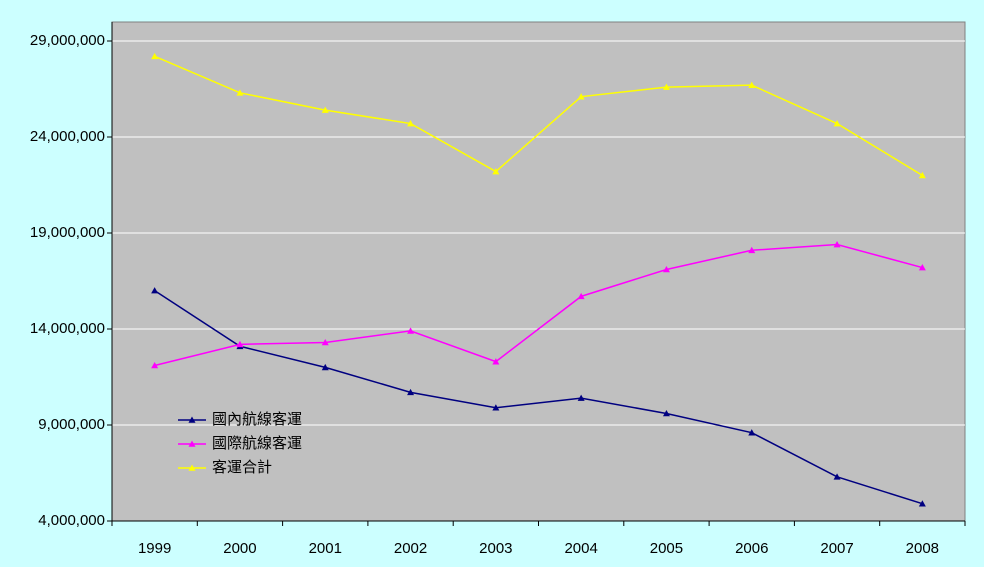 The height and width of the screenshot is (567, 984). I want to click on x-tick-label: 2000, so click(239, 548).